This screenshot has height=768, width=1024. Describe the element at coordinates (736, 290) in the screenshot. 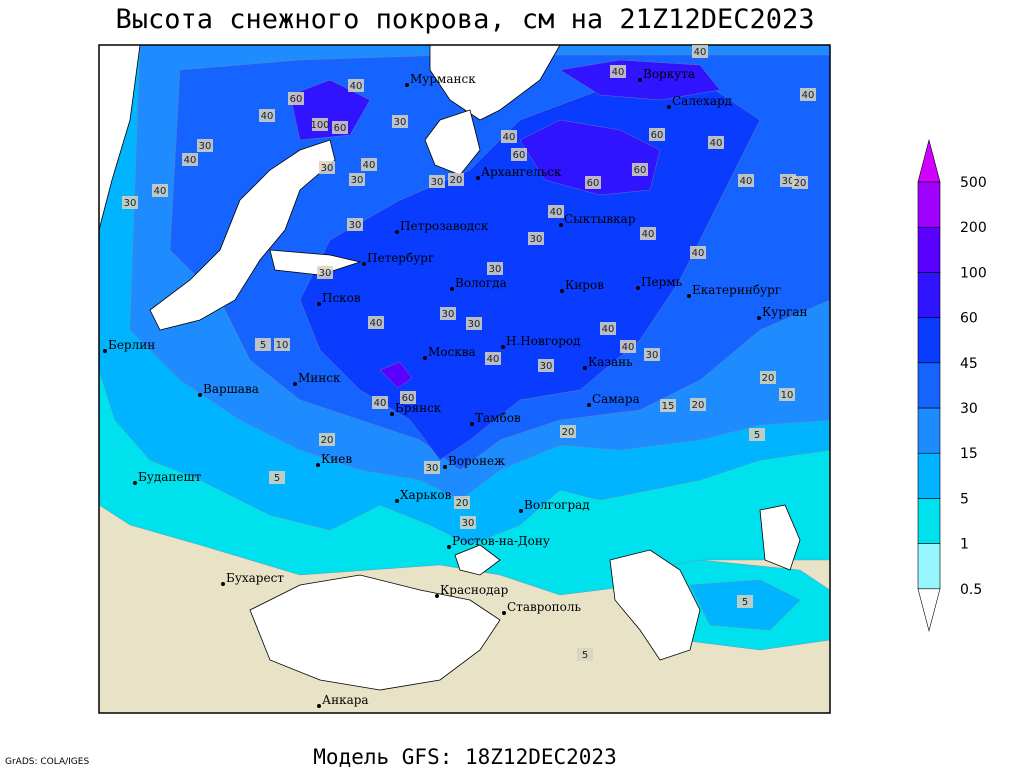

I see `city-label: Екатеринбург` at that location.